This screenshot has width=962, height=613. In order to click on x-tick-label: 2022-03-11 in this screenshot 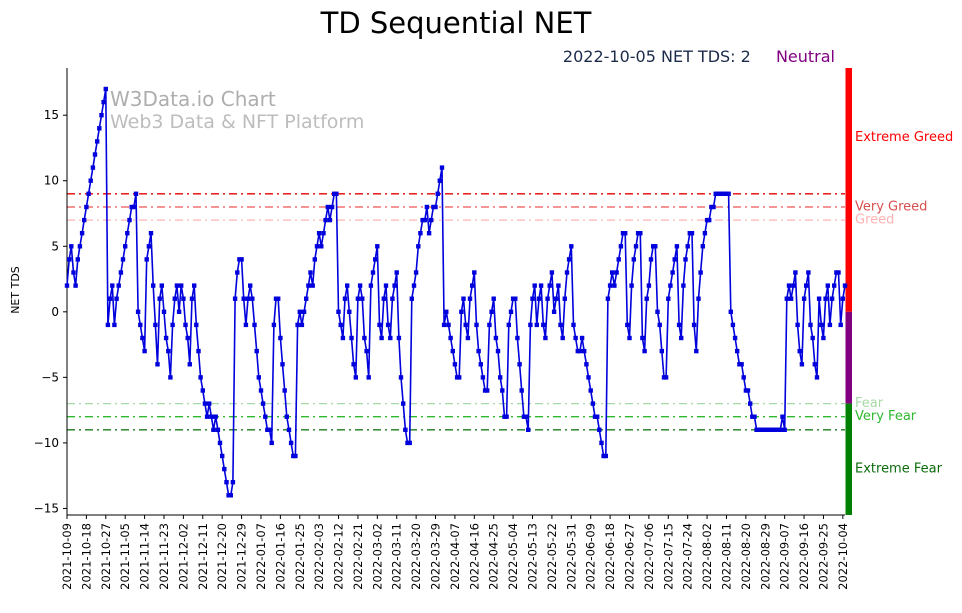, I will do `click(397, 556)`.